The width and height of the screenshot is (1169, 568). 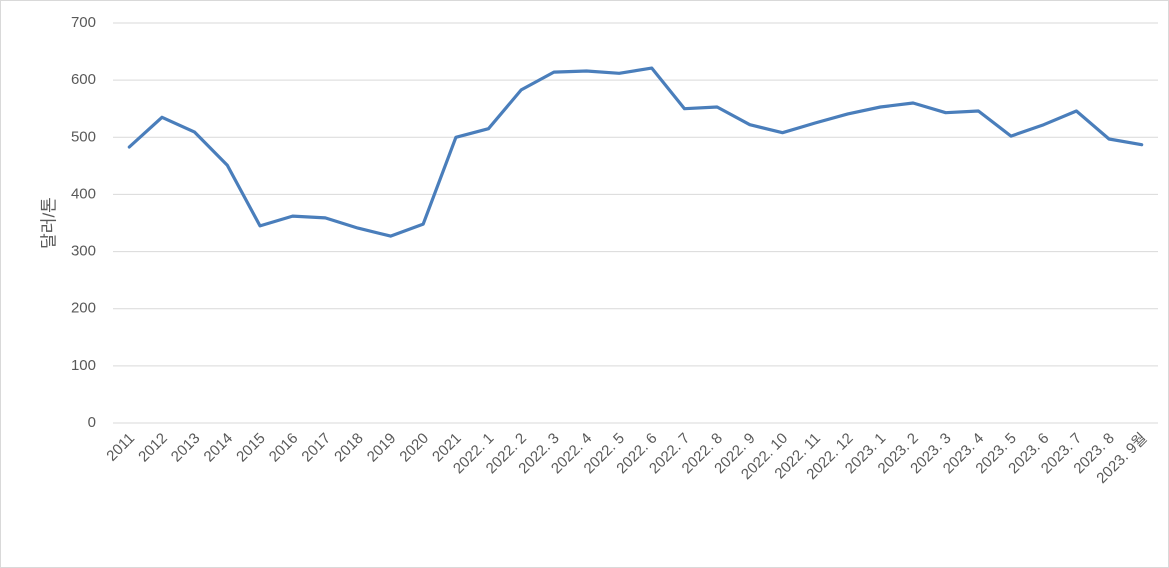 I want to click on y-tick-label: 0, so click(x=92, y=422).